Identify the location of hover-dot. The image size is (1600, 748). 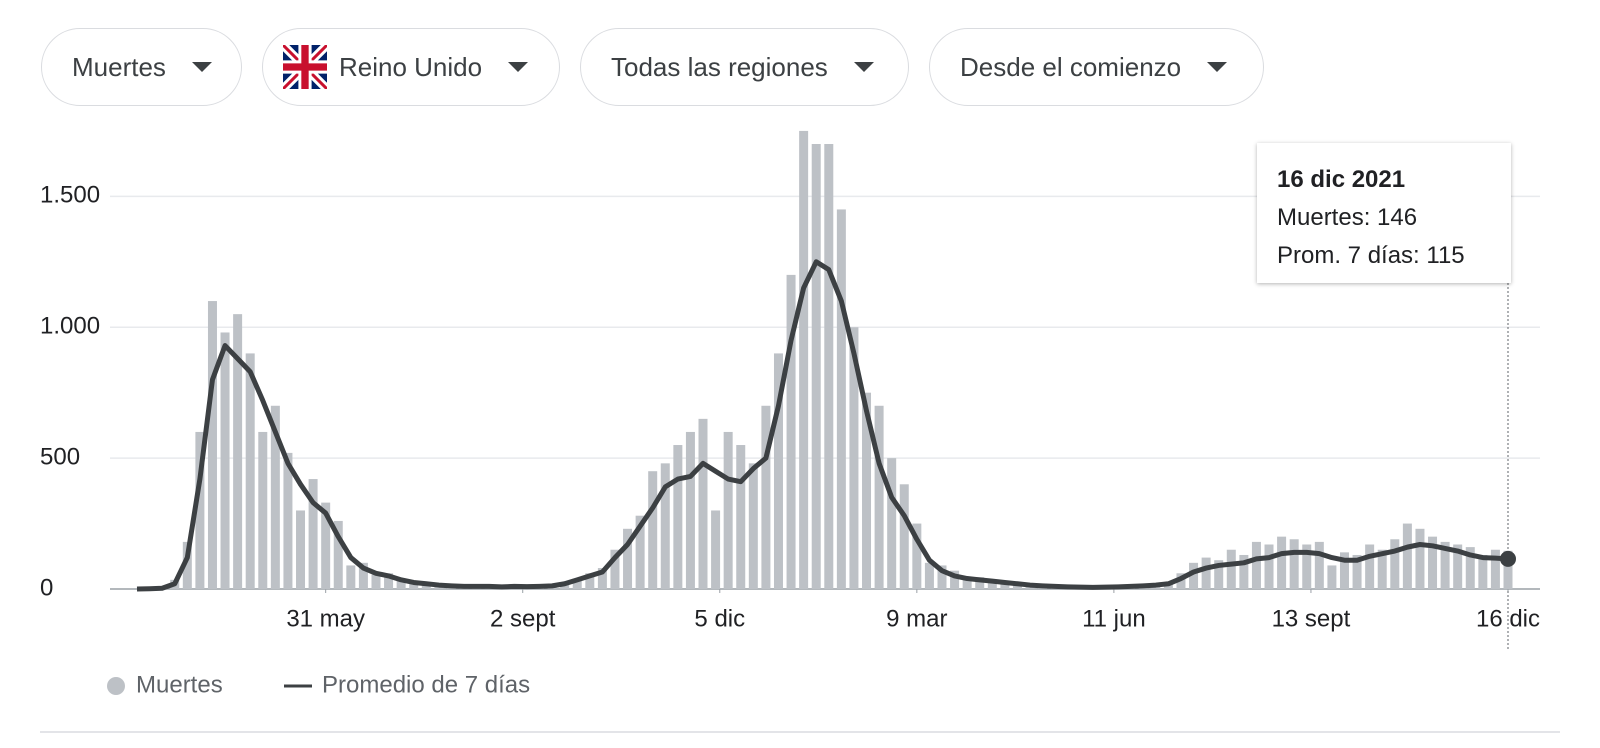
(1508, 558).